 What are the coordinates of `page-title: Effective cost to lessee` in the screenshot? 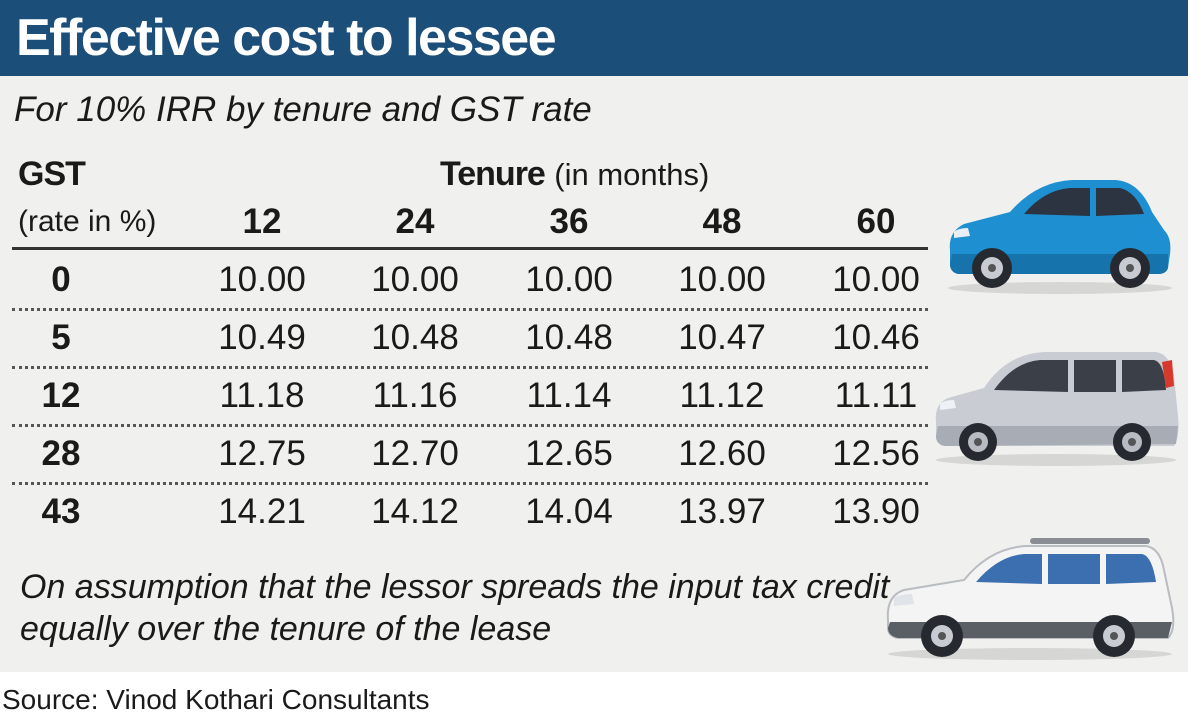 It's located at (286, 38).